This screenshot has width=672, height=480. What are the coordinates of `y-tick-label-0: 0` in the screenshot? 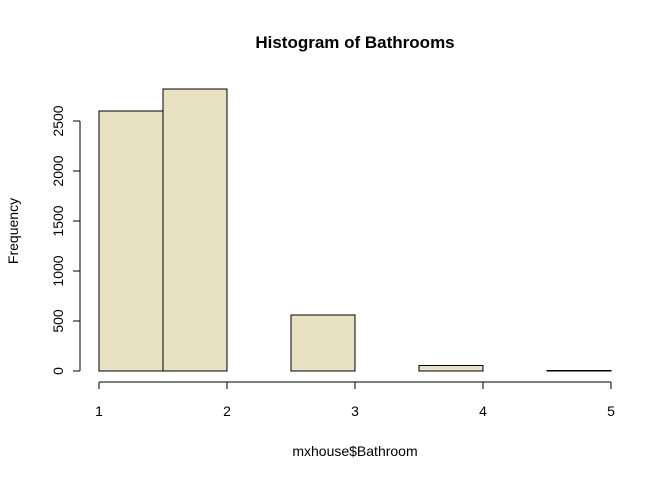 It's located at (58, 371).